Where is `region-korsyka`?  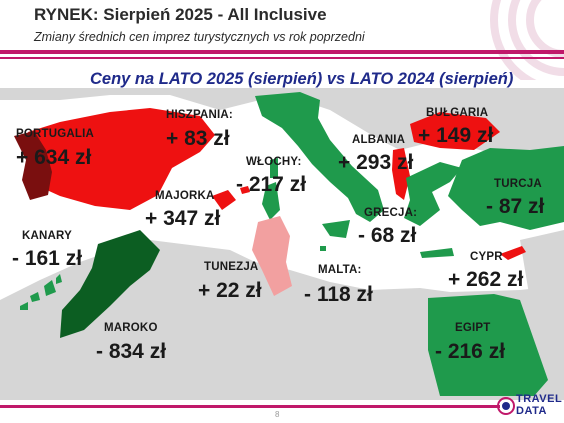 region-korsyka is located at coordinates (274, 168).